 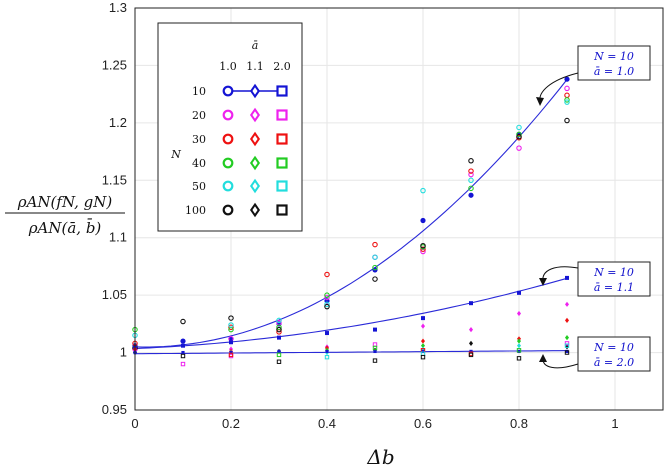 I want to click on legend-row-label: 20, so click(x=199, y=115).